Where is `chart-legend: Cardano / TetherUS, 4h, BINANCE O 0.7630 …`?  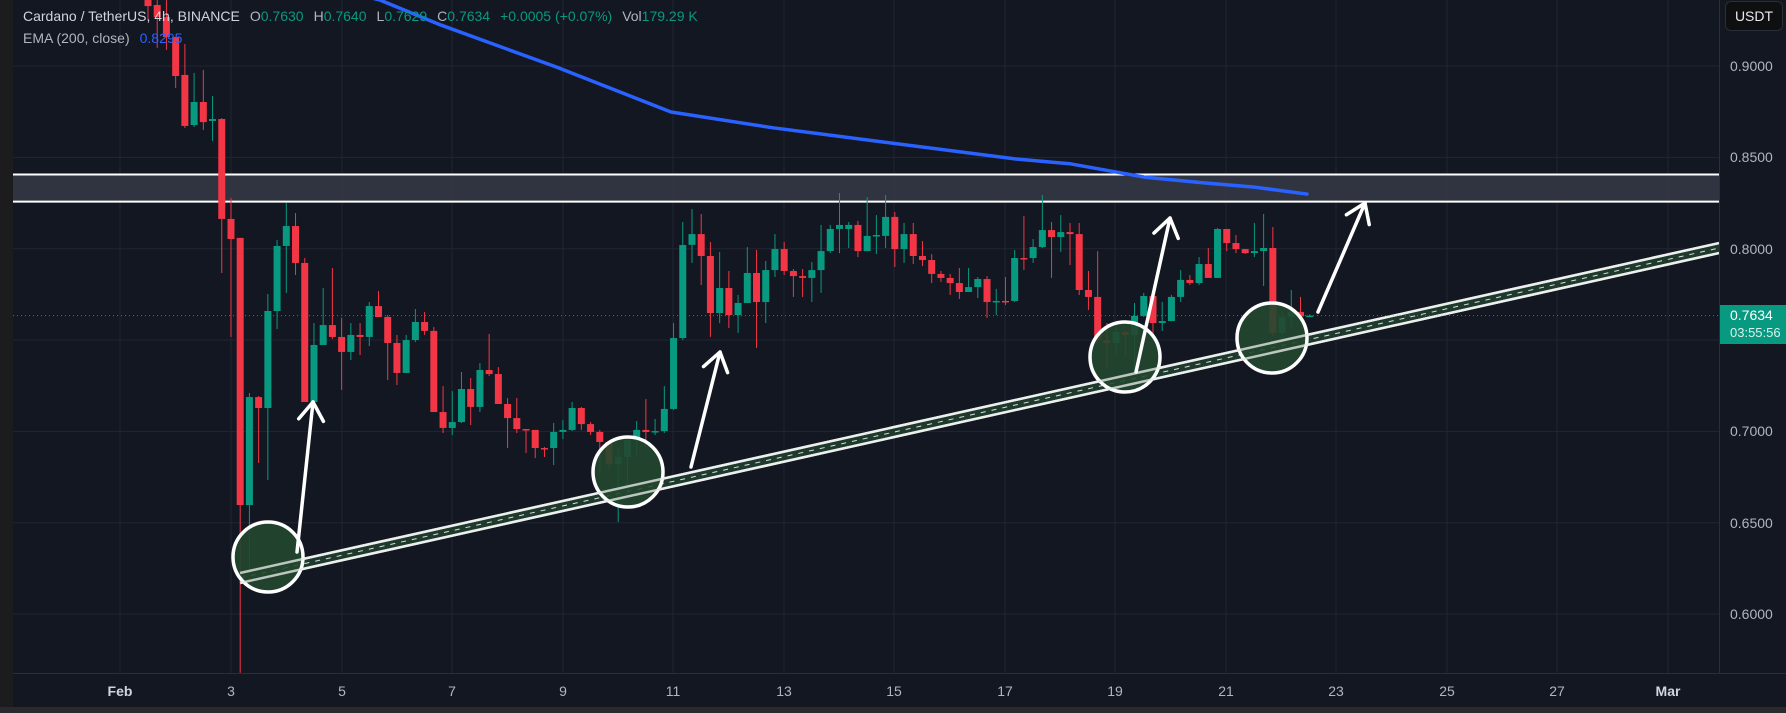 chart-legend: Cardano / TetherUS, 4h, BINANCE O 0.7630 … is located at coordinates (365, 27).